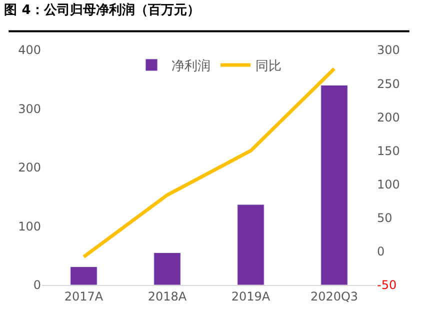  What do you see at coordinates (269, 66) in the screenshot?
I see `legend-label: 同比` at bounding box center [269, 66].